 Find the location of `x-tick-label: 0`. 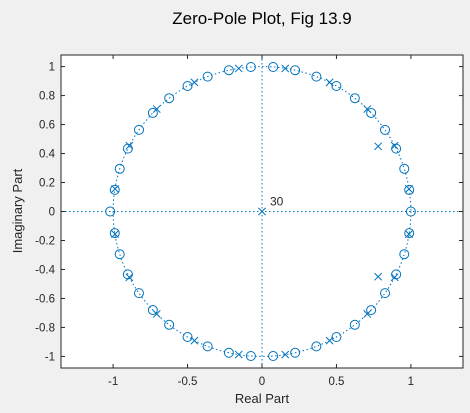

x-tick-label: 0 is located at coordinates (262, 382).